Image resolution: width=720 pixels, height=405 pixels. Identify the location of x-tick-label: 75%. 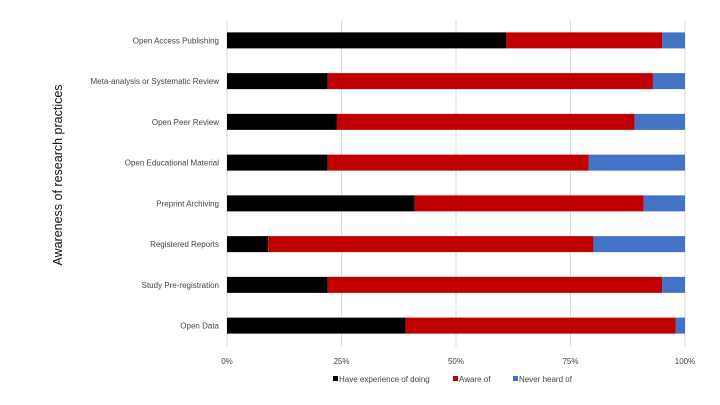
(570, 361).